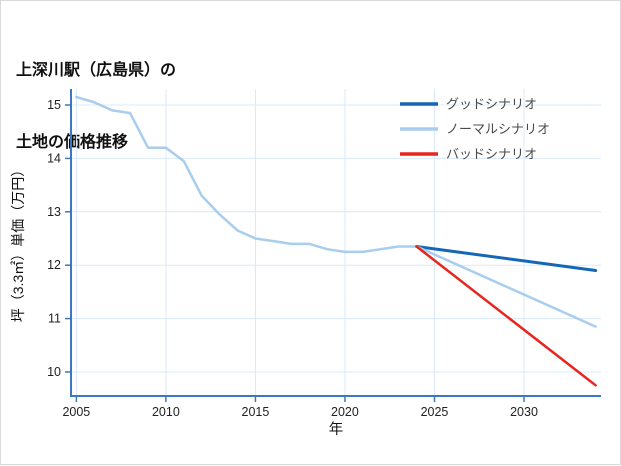 Image resolution: width=621 pixels, height=466 pixels. What do you see at coordinates (506, 259) in the screenshot?
I see `series-line-good` at bounding box center [506, 259].